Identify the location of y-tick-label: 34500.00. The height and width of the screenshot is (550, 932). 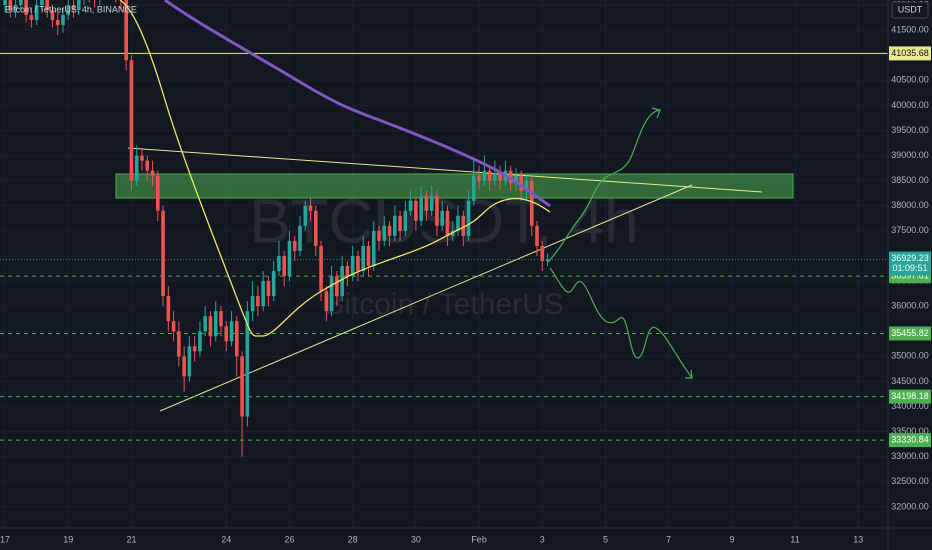
(910, 381).